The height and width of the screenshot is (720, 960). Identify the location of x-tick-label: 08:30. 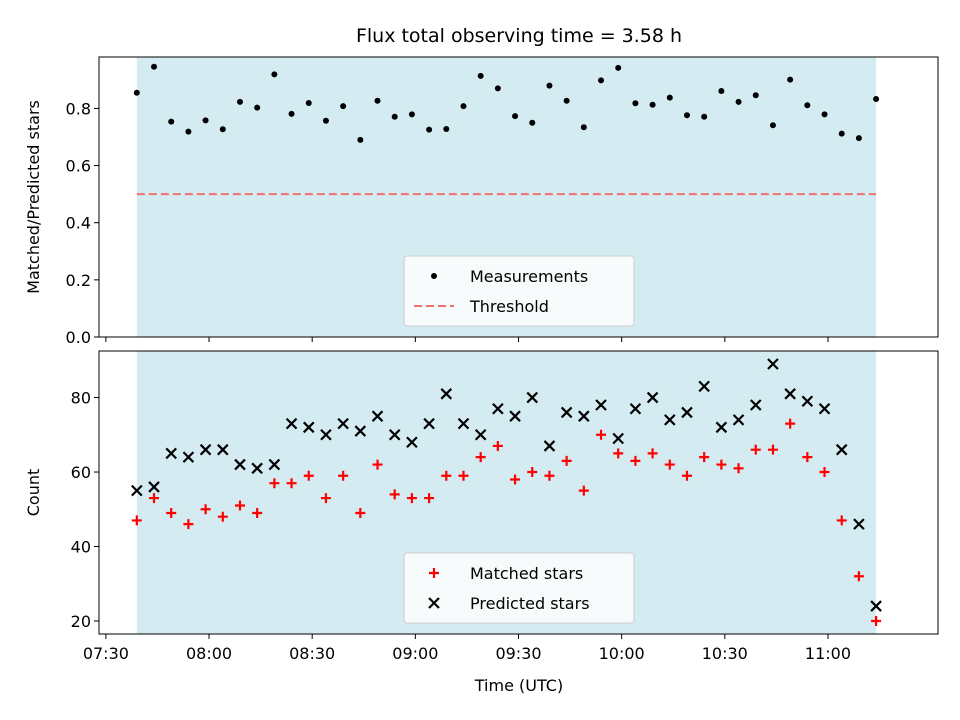
(312, 653).